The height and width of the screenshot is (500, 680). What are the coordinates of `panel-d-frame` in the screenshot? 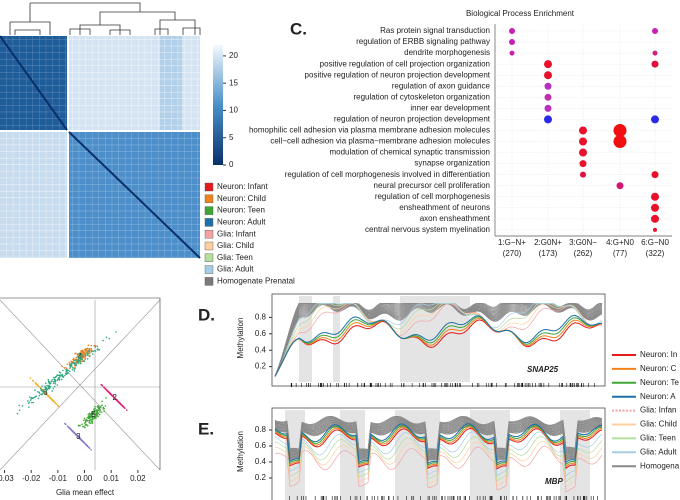 It's located at (438, 340).